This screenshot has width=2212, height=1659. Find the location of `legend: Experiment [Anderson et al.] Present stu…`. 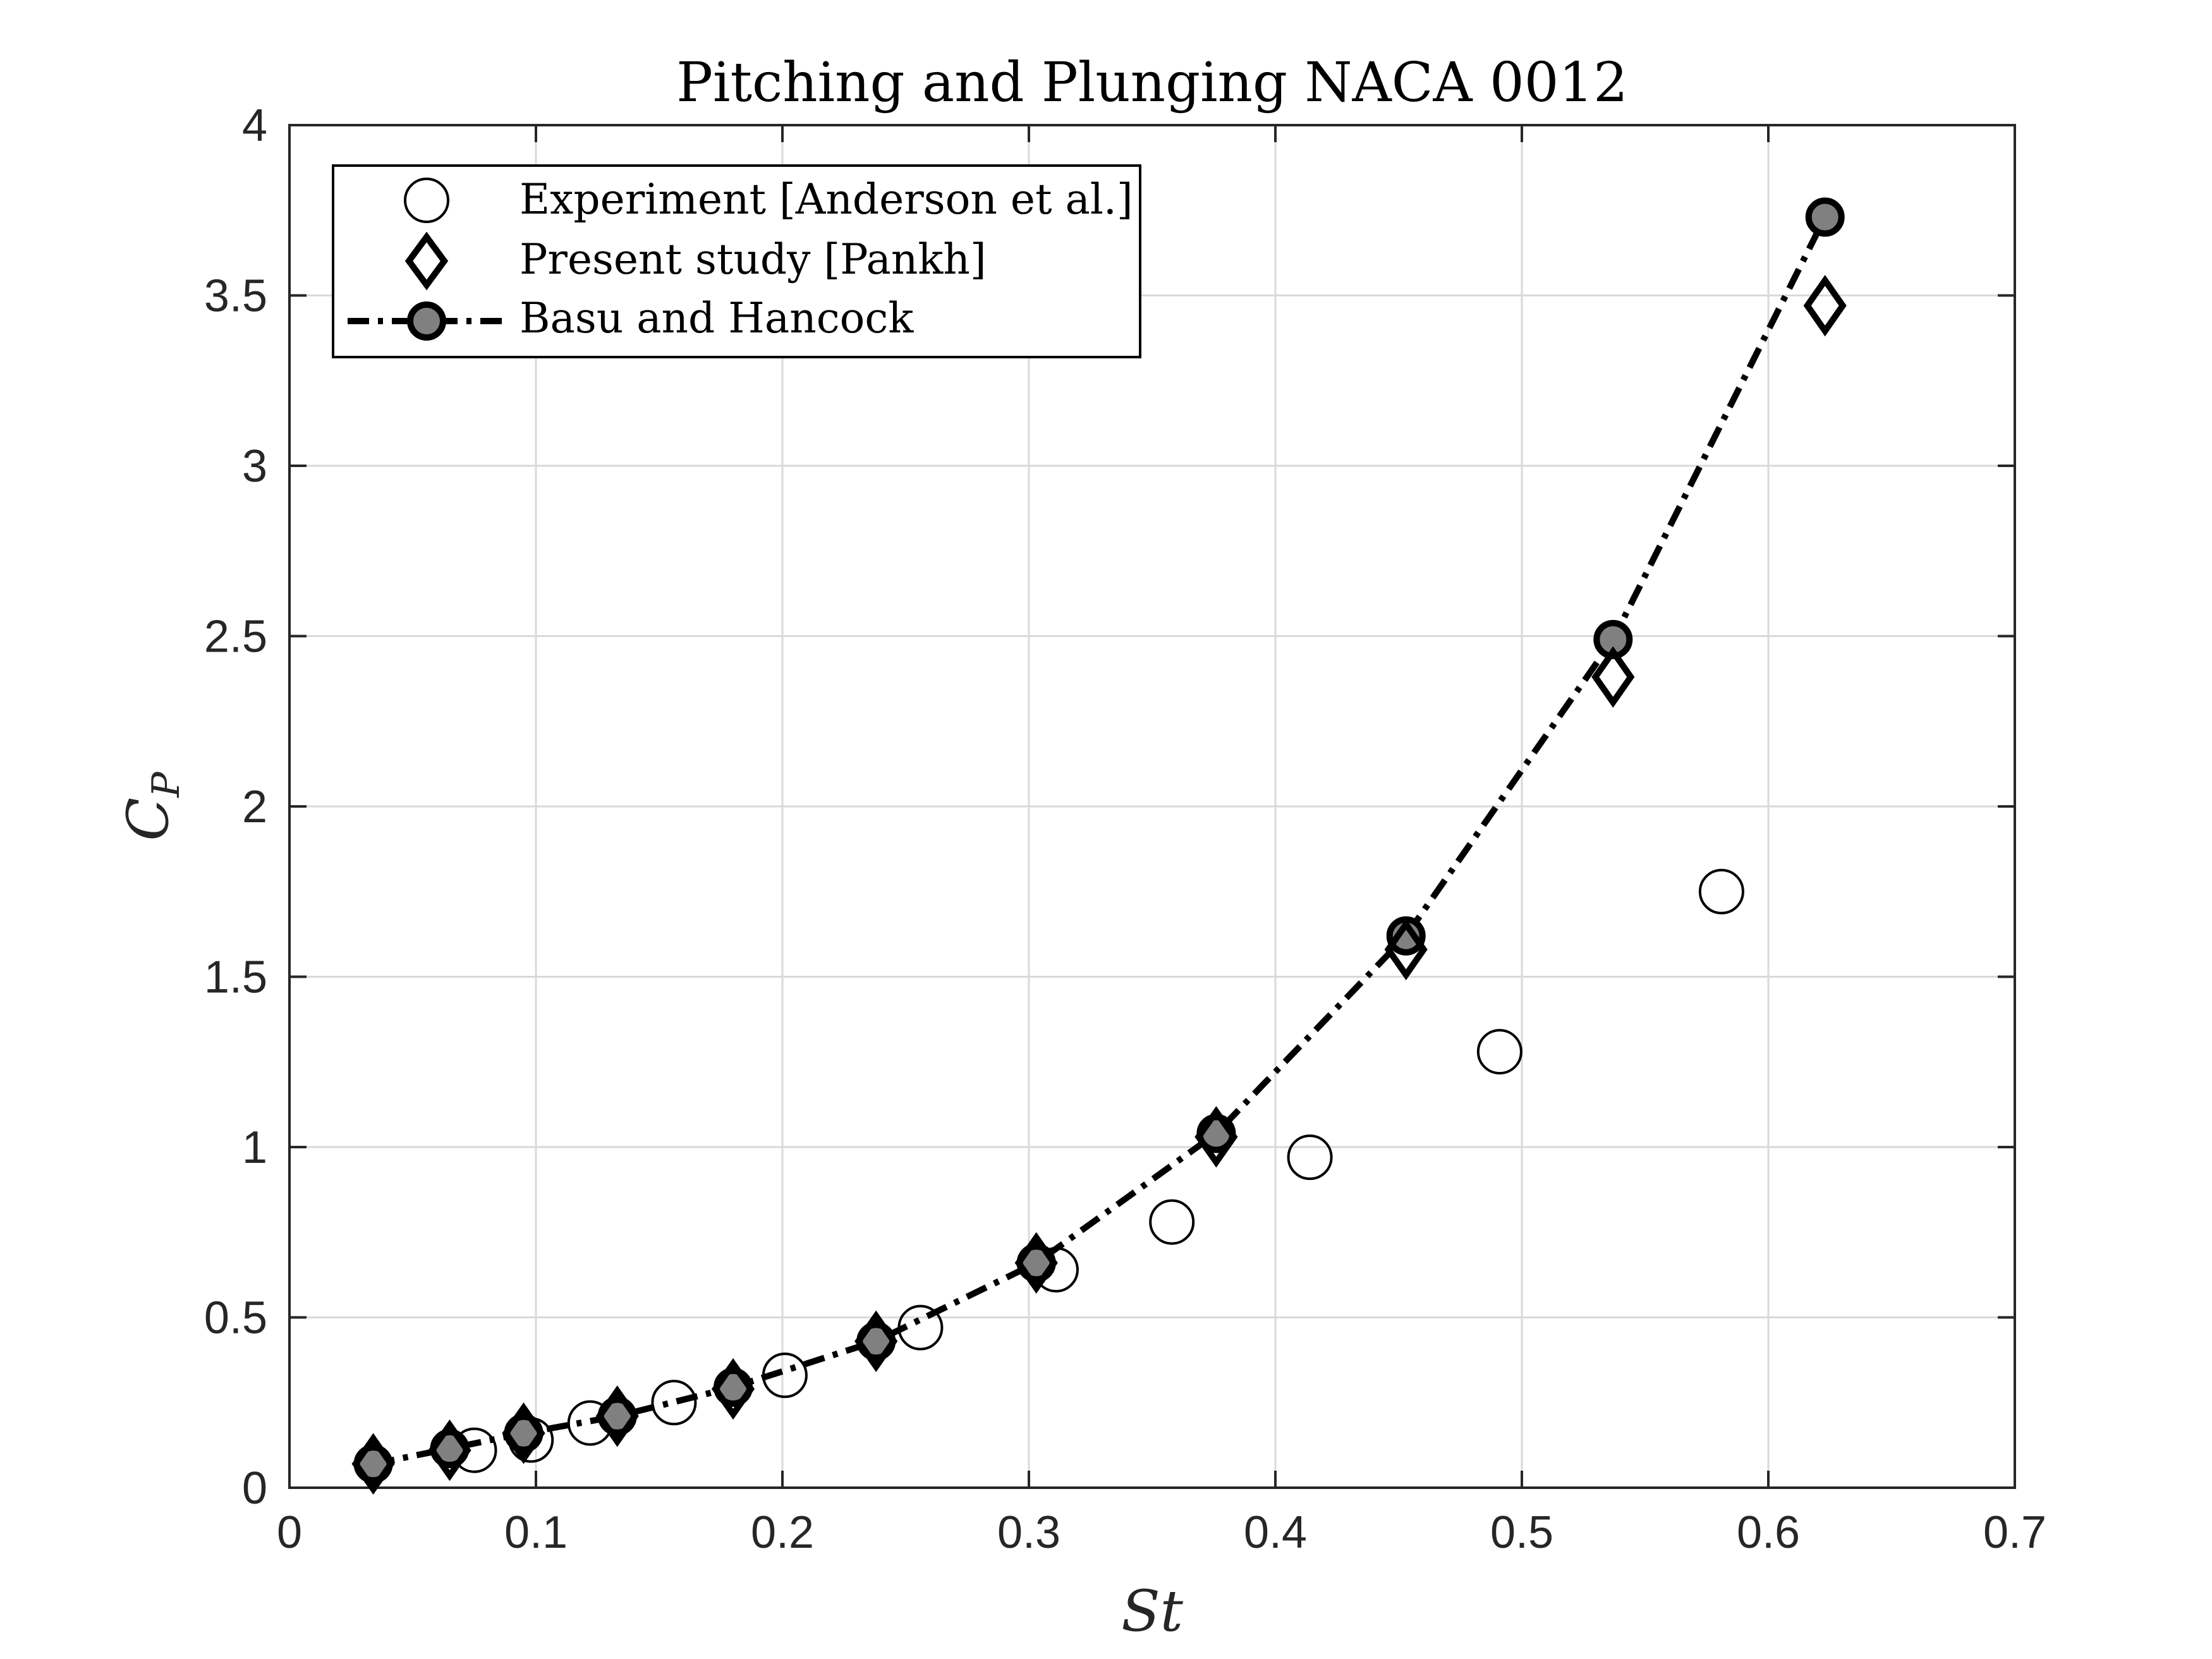

legend: Experiment [Anderson et al.] Present stu… is located at coordinates (736, 261).